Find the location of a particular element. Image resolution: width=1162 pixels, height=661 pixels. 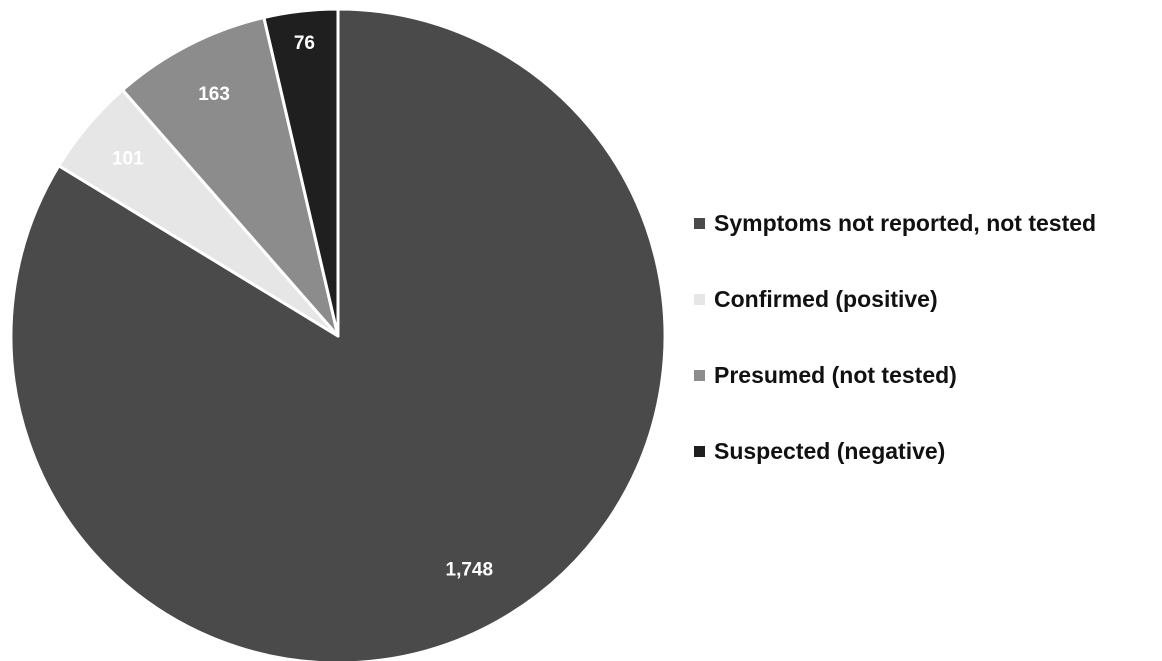

slice-value-label-confirmed-positive: 101 is located at coordinates (128, 159).